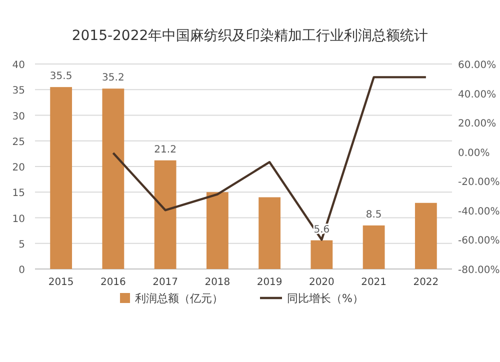 This screenshot has height=362, width=500. Describe the element at coordinates (18, 91) in the screenshot. I see `y-tick-label: 35` at that location.